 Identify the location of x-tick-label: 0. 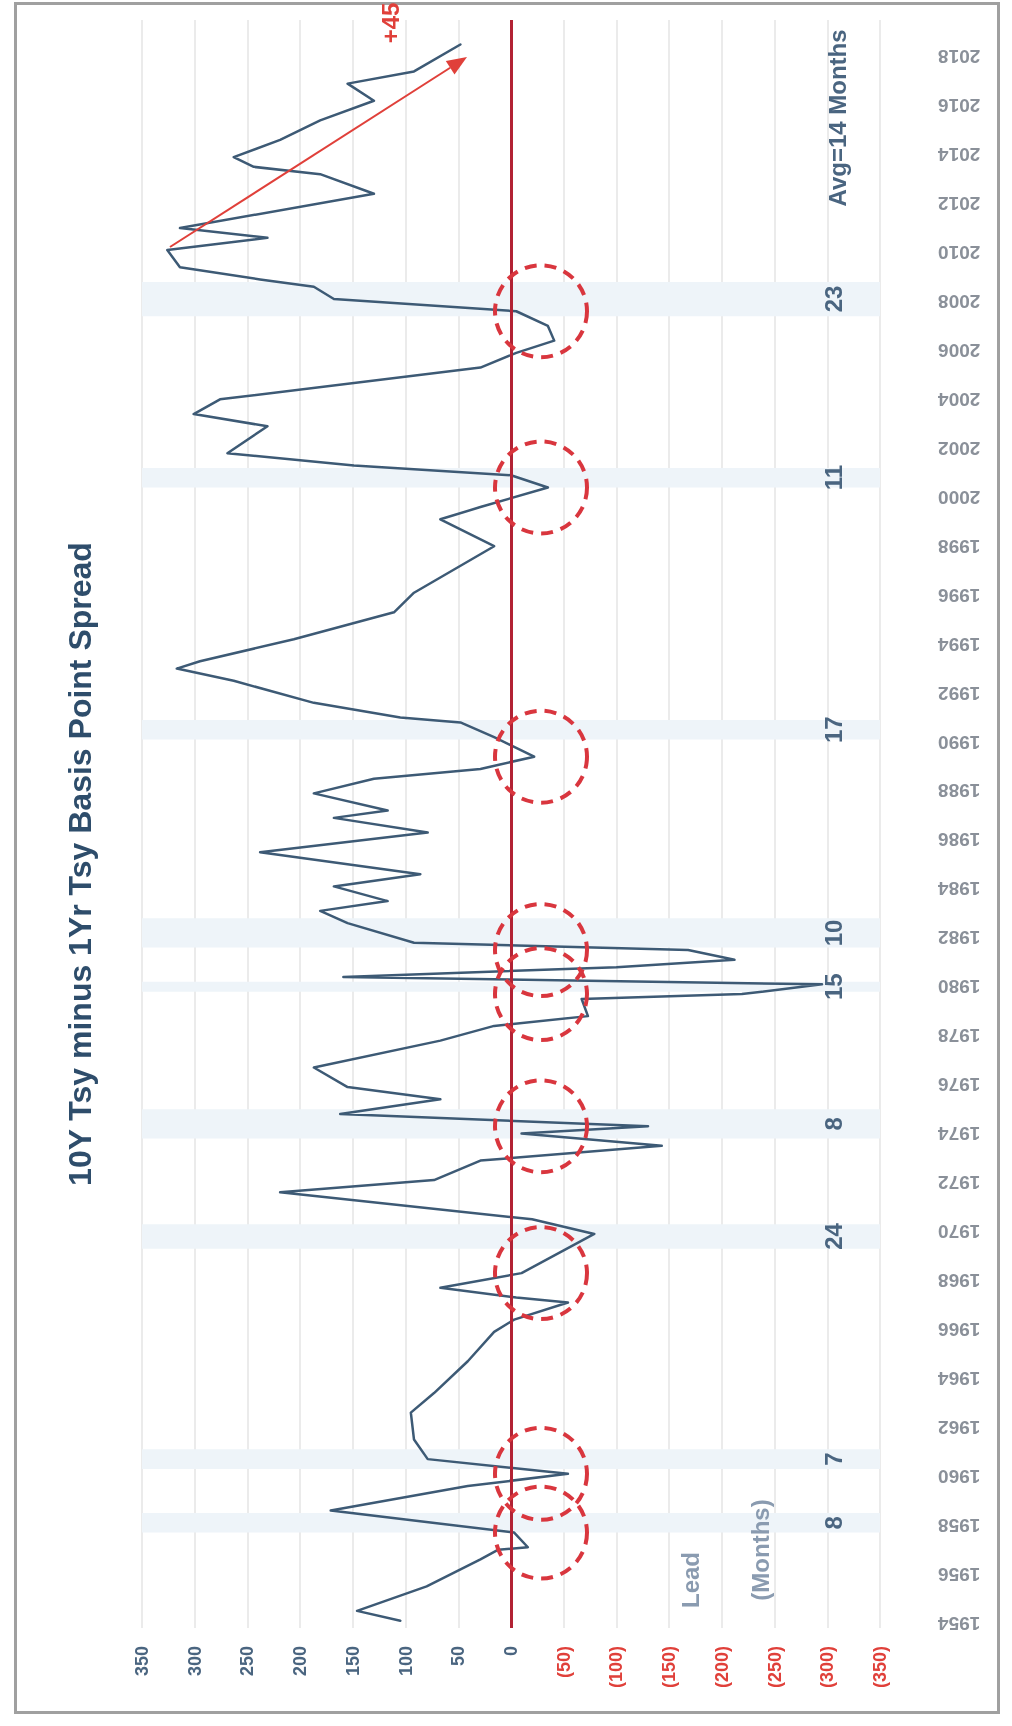
(511, 1651).